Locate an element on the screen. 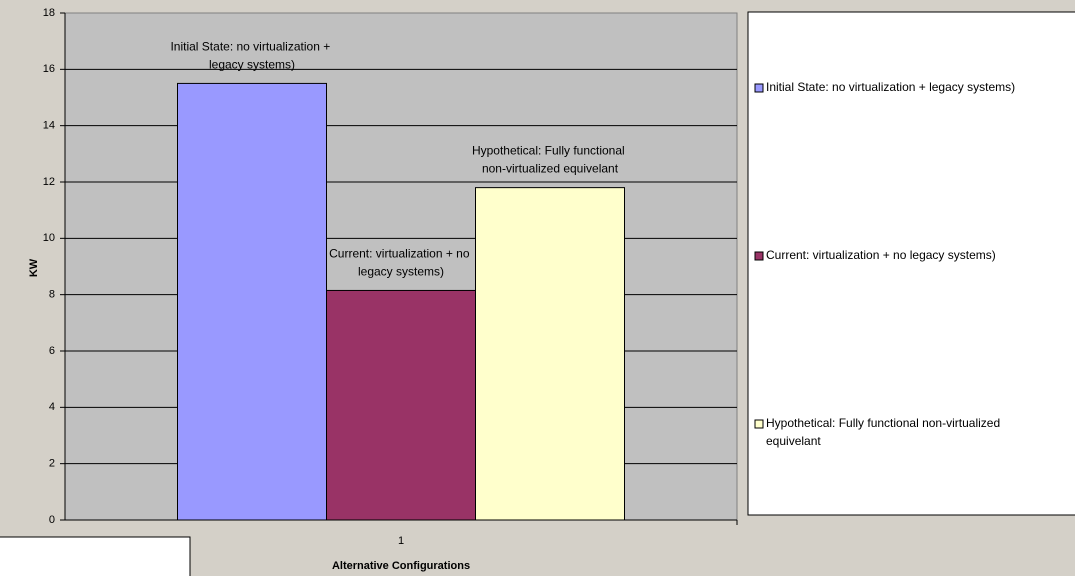 The height and width of the screenshot is (576, 1075). y-tick-label: 8 is located at coordinates (52, 295).